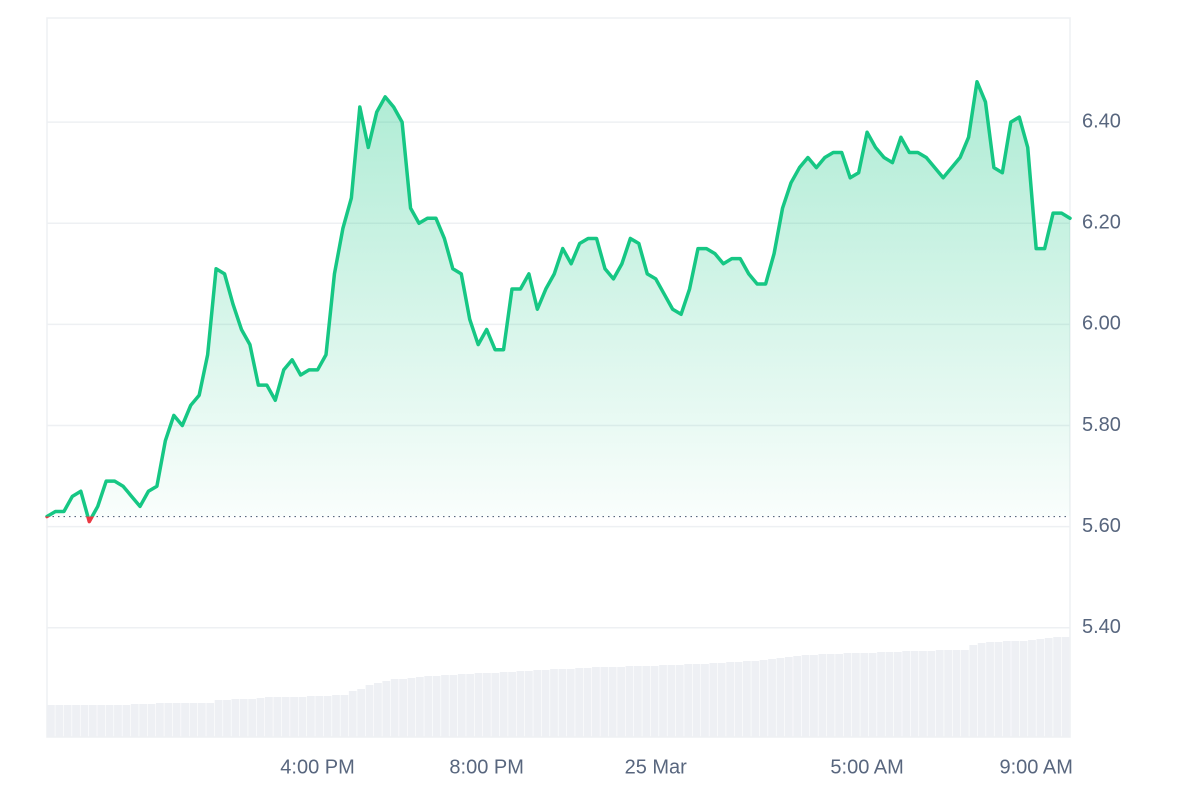 This screenshot has height=800, width=1200. I want to click on y-tick-label: 5.80, so click(1101, 425).